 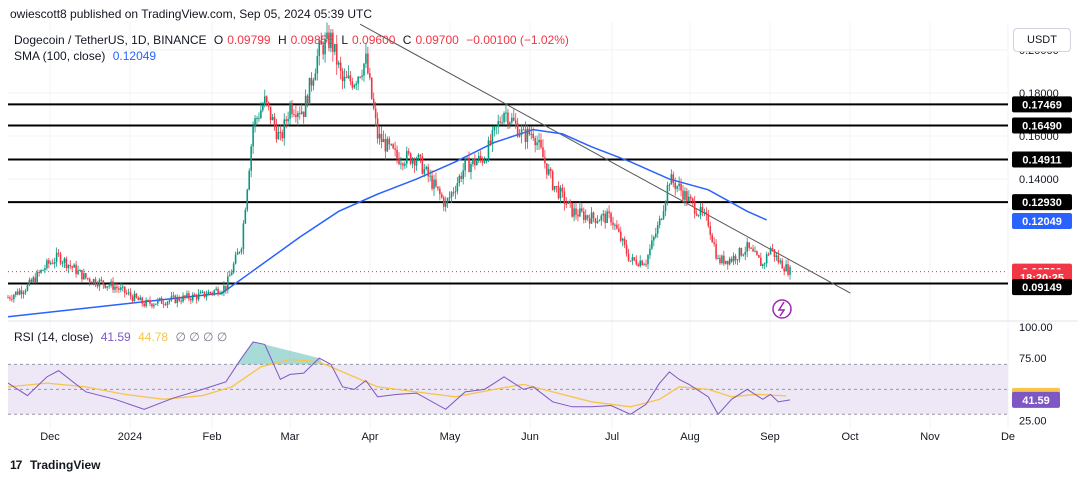 What do you see at coordinates (55, 465) in the screenshot?
I see `tradingview-brand: 17 TradingView` at bounding box center [55, 465].